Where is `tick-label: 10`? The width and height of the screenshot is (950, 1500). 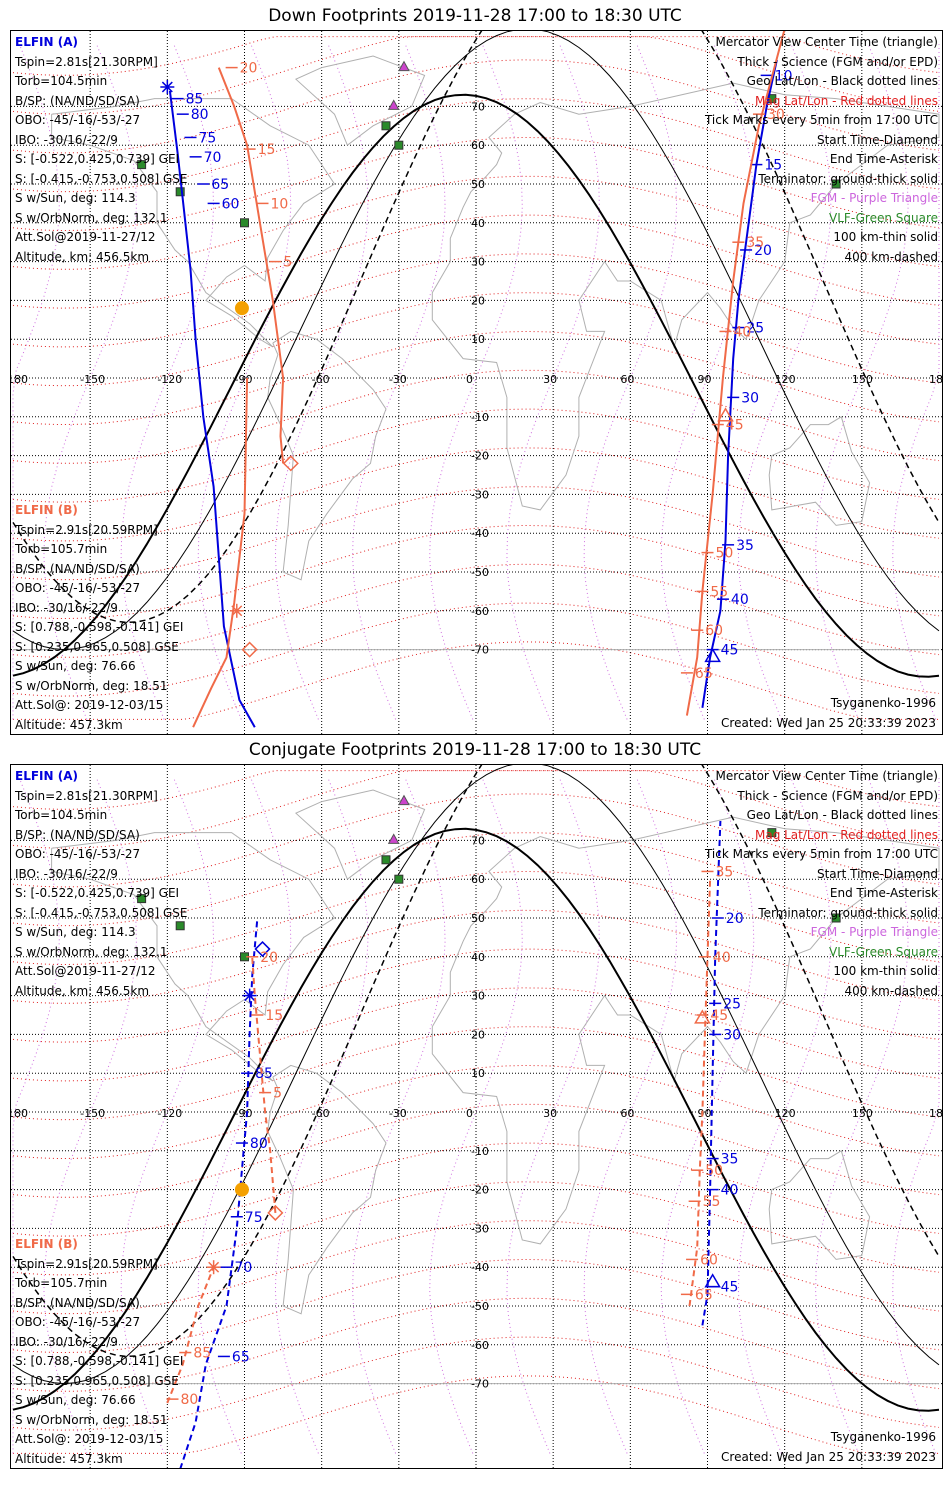 tick-label: 10 is located at coordinates (784, 76).